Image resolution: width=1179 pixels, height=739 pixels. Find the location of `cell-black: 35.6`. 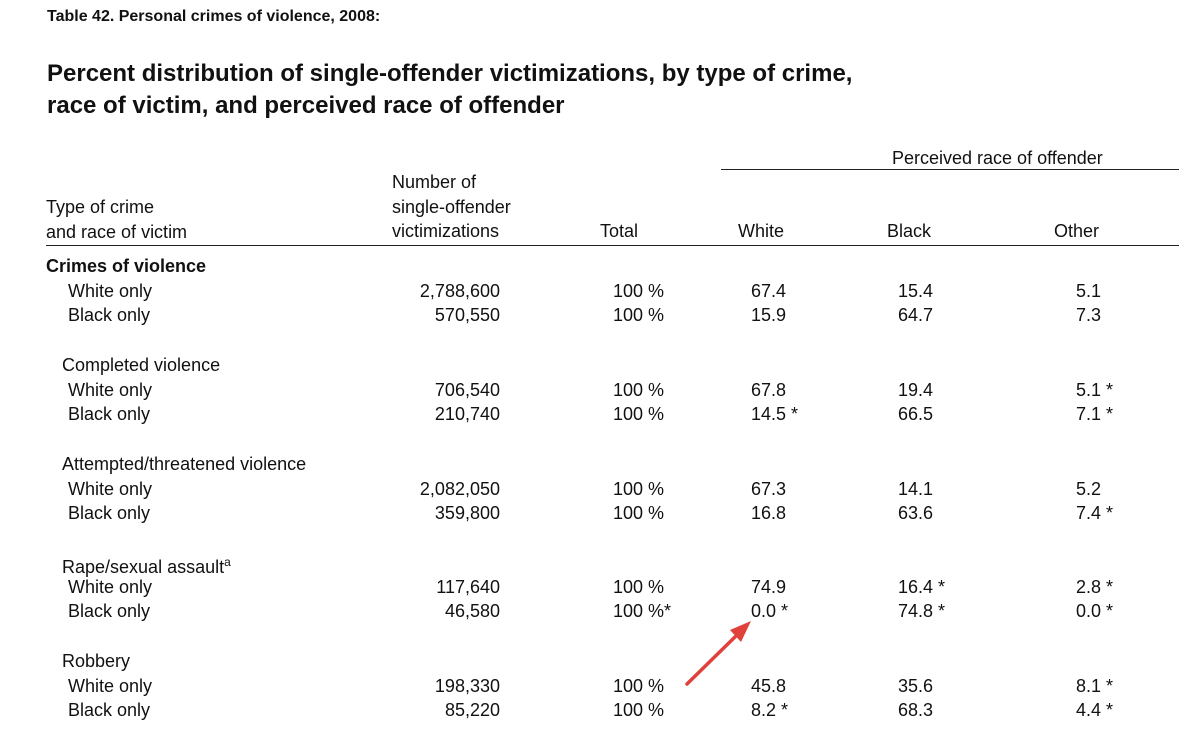

cell-black: 35.6 is located at coordinates (916, 685).